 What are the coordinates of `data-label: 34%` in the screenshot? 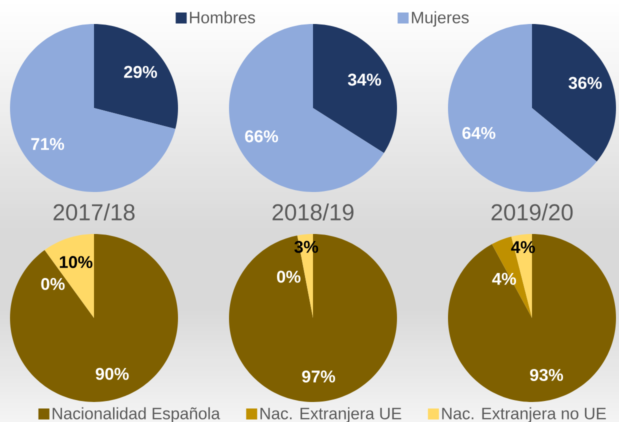 It's located at (365, 80).